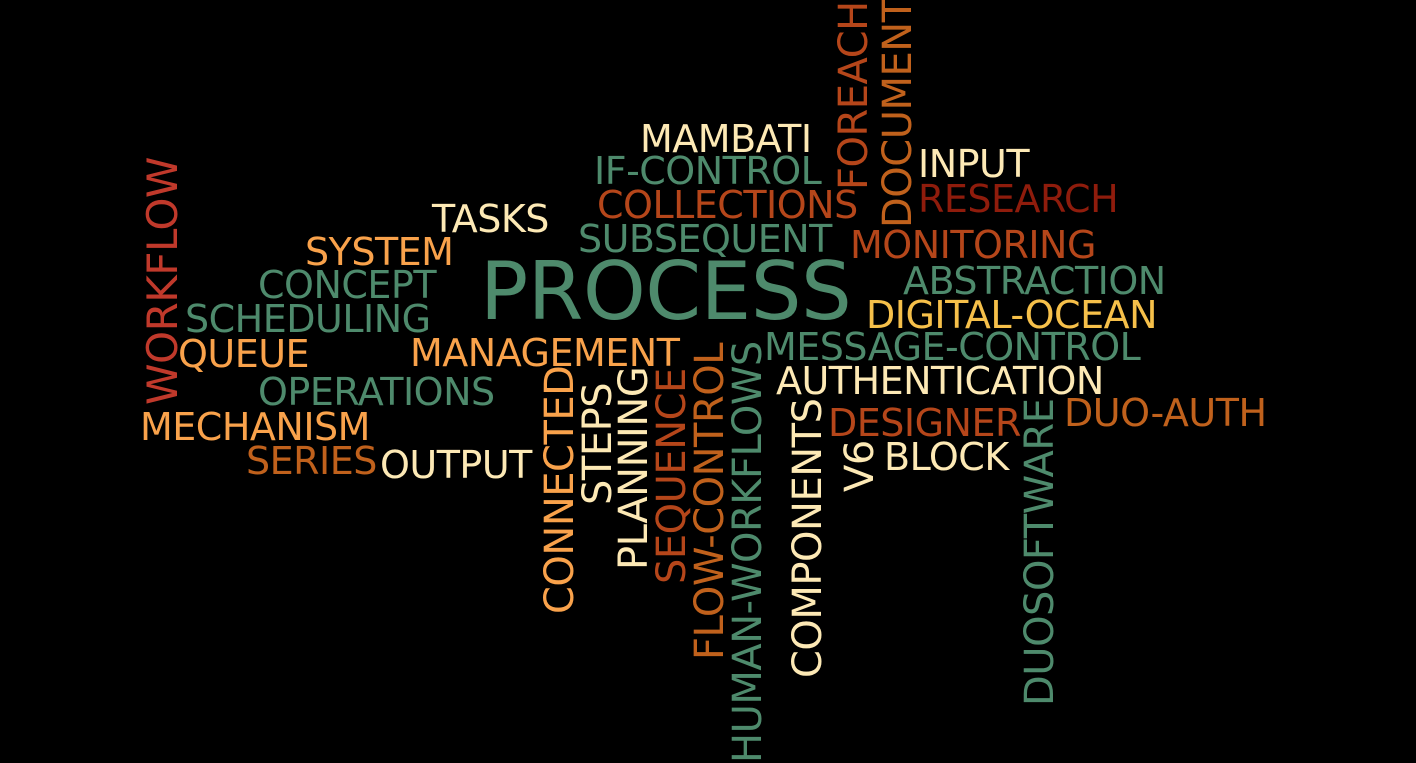 The width and height of the screenshot is (1416, 763). I want to click on word-digital-ocean: DIGITAL-OCEAN, so click(1012, 315).